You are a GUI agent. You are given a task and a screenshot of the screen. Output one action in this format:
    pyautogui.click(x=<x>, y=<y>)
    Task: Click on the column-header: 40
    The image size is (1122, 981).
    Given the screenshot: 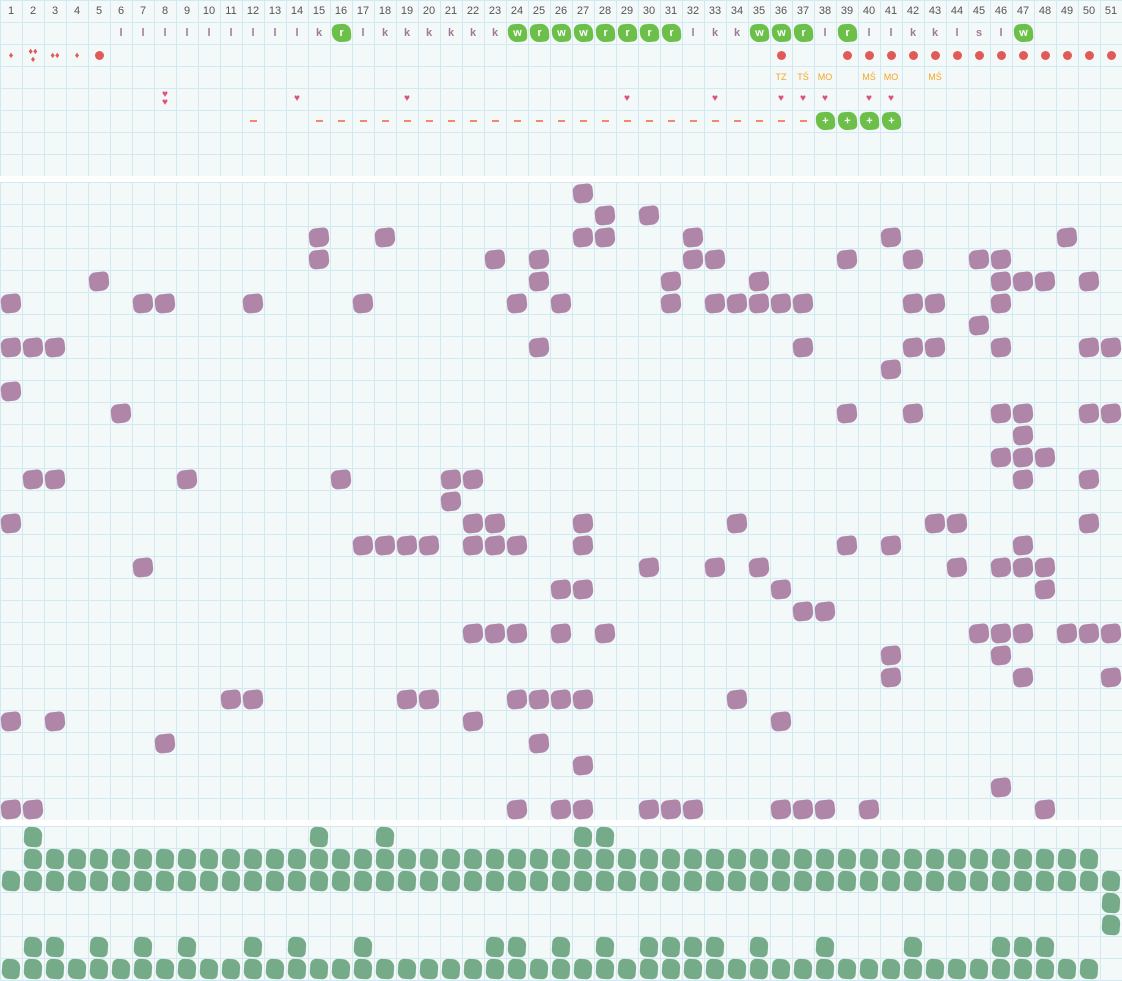 What is the action you would take?
    pyautogui.click(x=869, y=11)
    